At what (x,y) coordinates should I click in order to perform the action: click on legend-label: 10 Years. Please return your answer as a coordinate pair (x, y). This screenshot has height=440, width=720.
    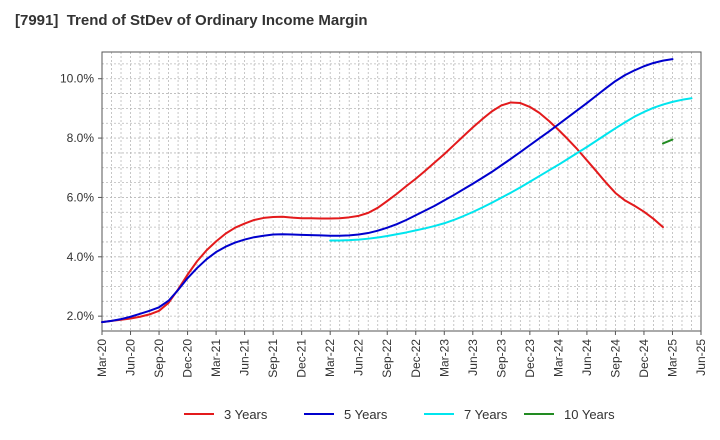
    Looking at the image, I should click on (589, 414).